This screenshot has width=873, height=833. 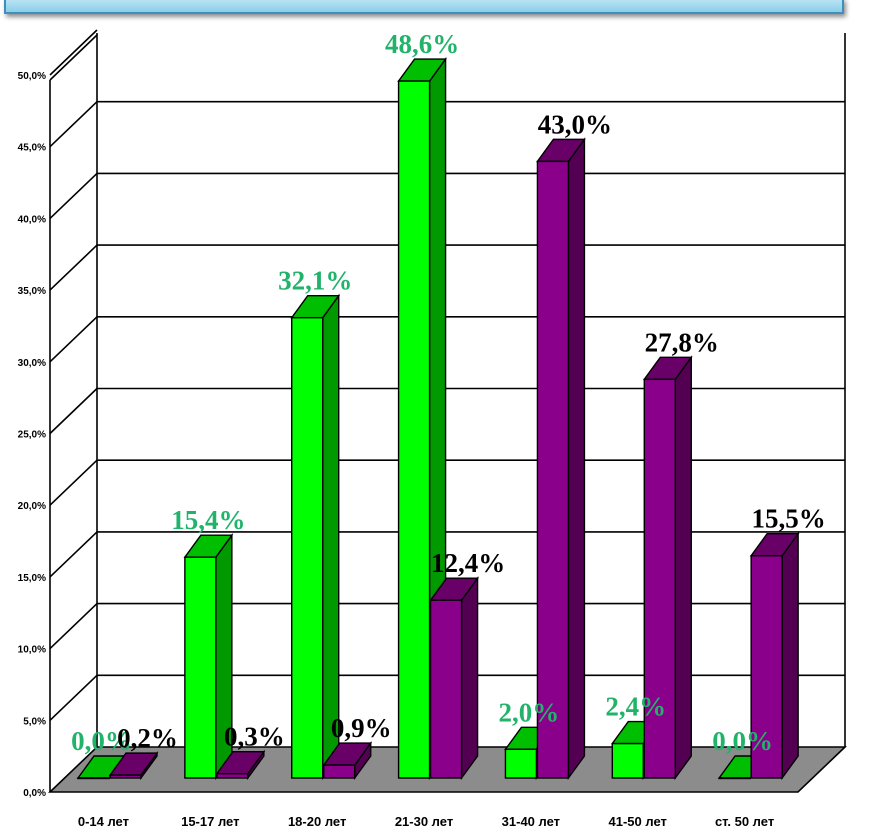 What do you see at coordinates (422, 44) in the screenshot?
I see `data-label: 48,6%` at bounding box center [422, 44].